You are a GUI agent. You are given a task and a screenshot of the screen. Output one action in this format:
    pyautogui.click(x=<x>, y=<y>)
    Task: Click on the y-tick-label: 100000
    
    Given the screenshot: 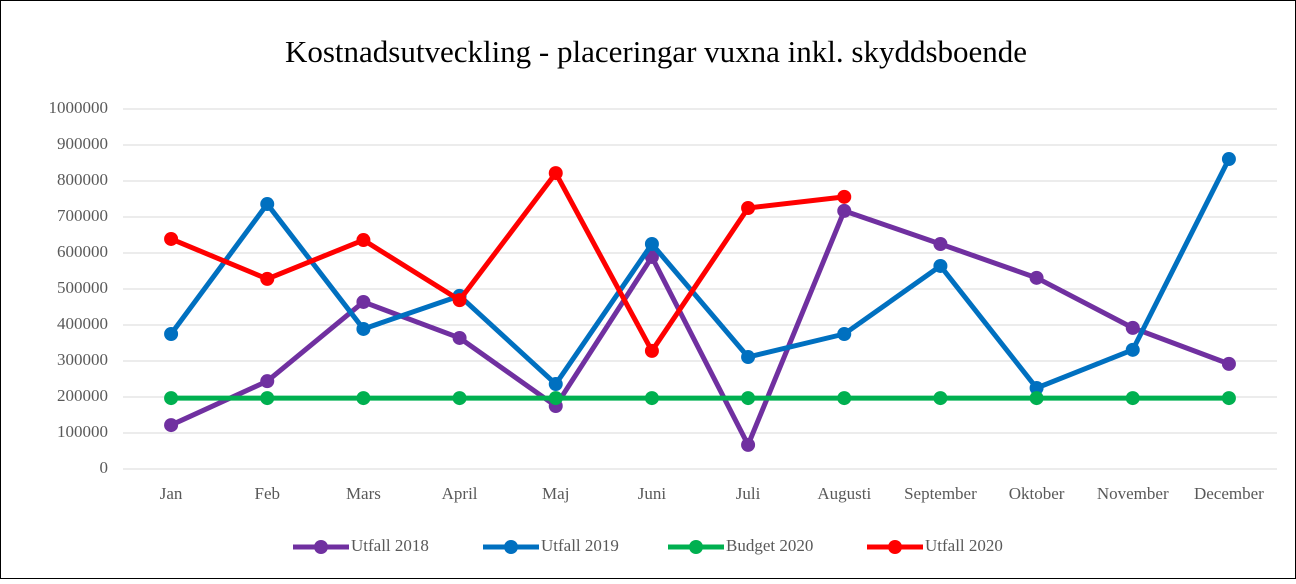 What is the action you would take?
    pyautogui.click(x=82, y=431)
    